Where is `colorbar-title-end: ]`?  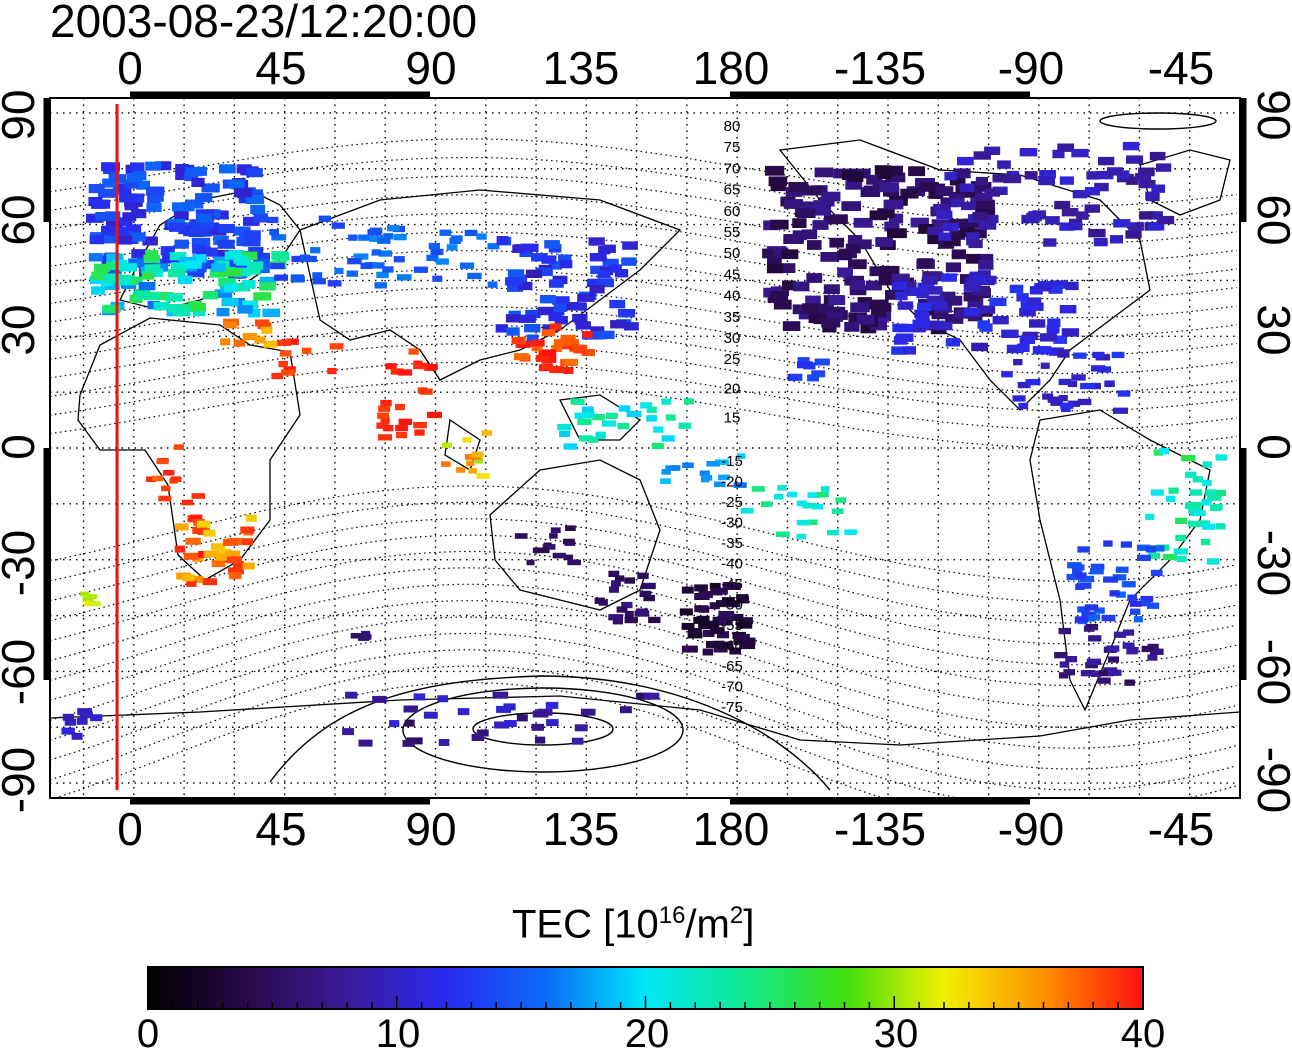
colorbar-title-end: ] is located at coordinates (749, 924).